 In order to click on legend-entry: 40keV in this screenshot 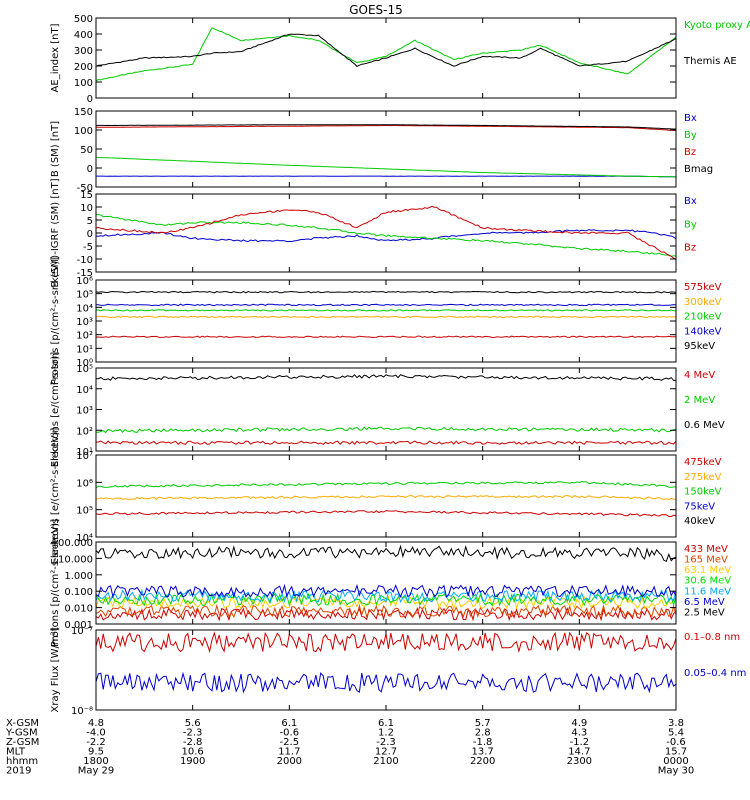, I will do `click(699, 521)`.